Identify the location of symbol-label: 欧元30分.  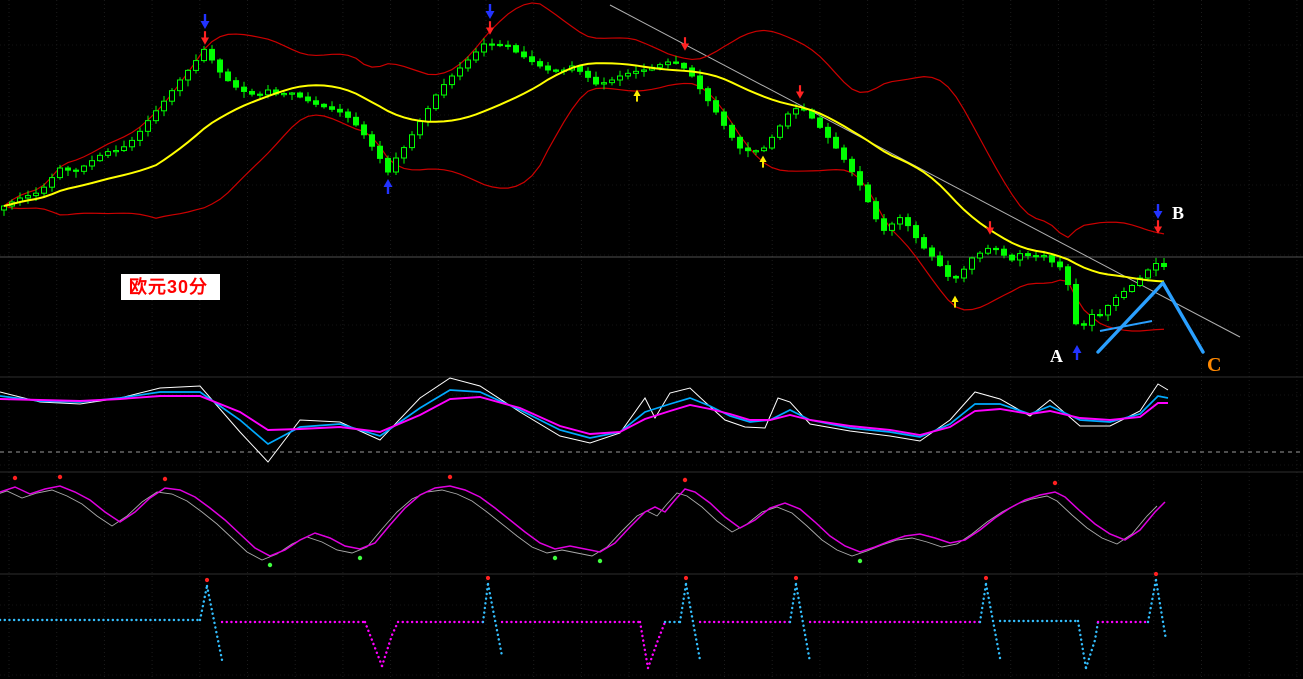
(171, 287).